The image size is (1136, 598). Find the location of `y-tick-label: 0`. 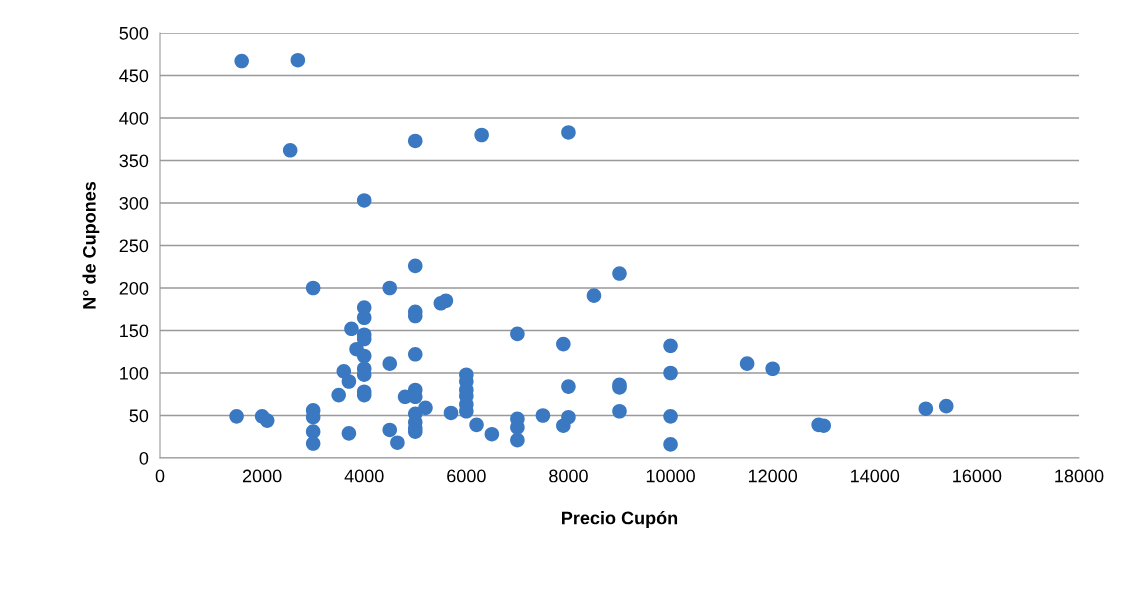

y-tick-label: 0 is located at coordinates (144, 458).